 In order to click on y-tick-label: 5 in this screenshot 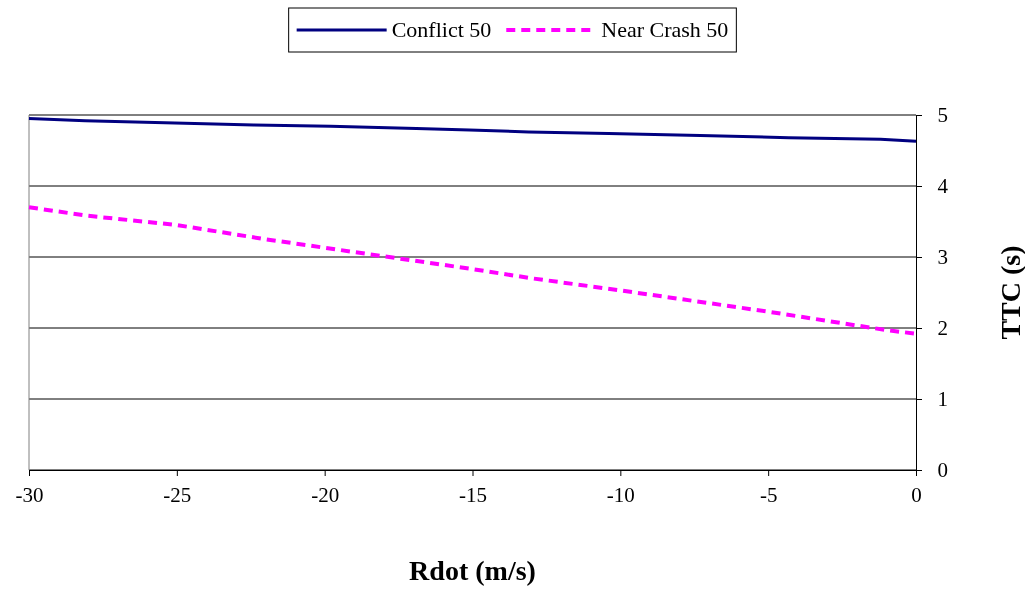, I will do `click(943, 115)`.